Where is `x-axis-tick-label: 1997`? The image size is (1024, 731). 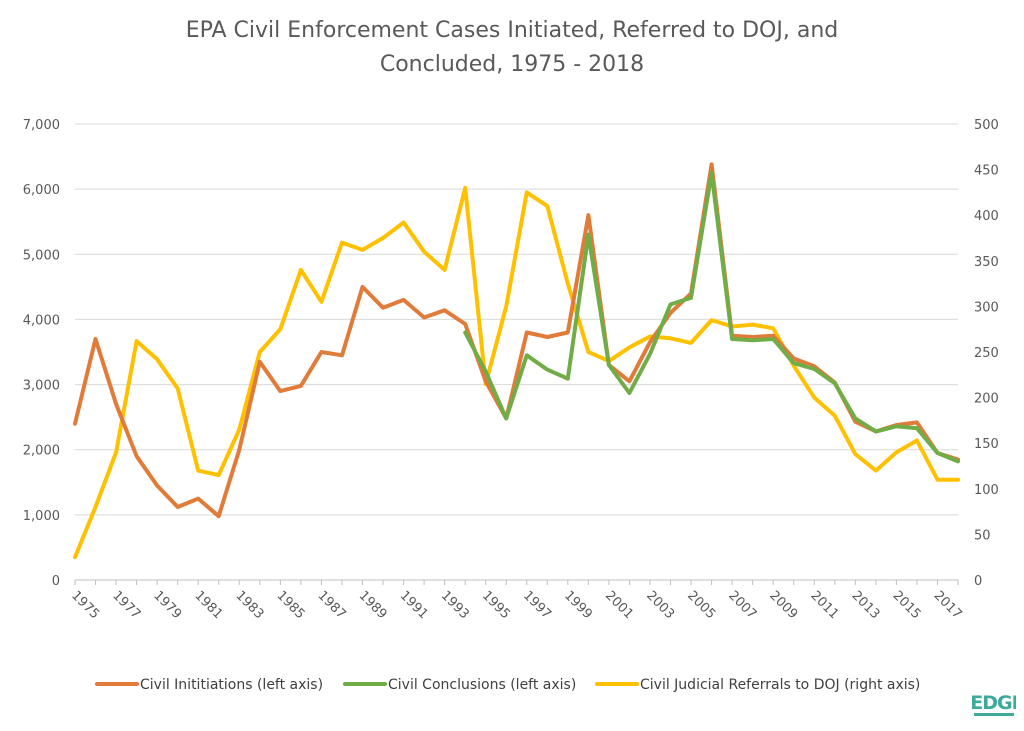 x-axis-tick-label: 1997 is located at coordinates (537, 605).